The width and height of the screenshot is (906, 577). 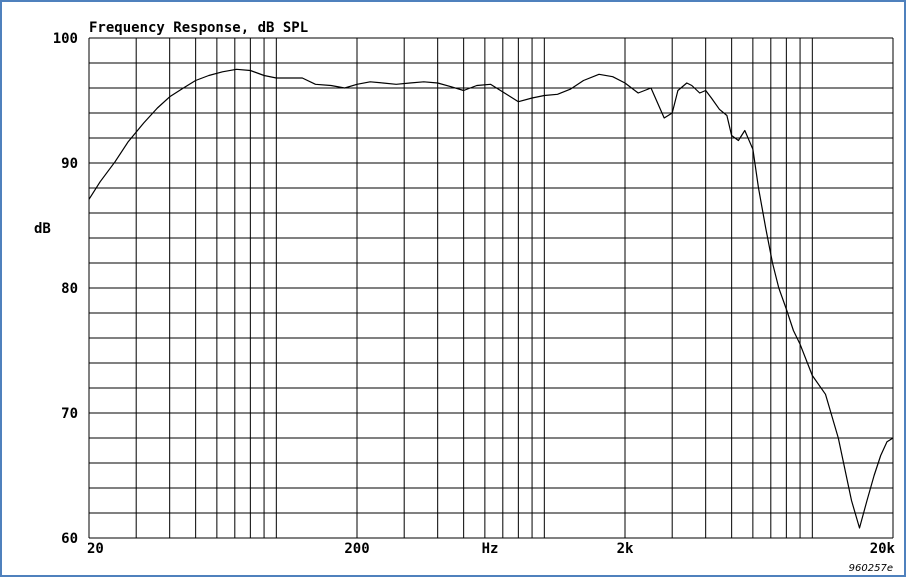 What do you see at coordinates (356, 549) in the screenshot?
I see `x-tick-label: 200` at bounding box center [356, 549].